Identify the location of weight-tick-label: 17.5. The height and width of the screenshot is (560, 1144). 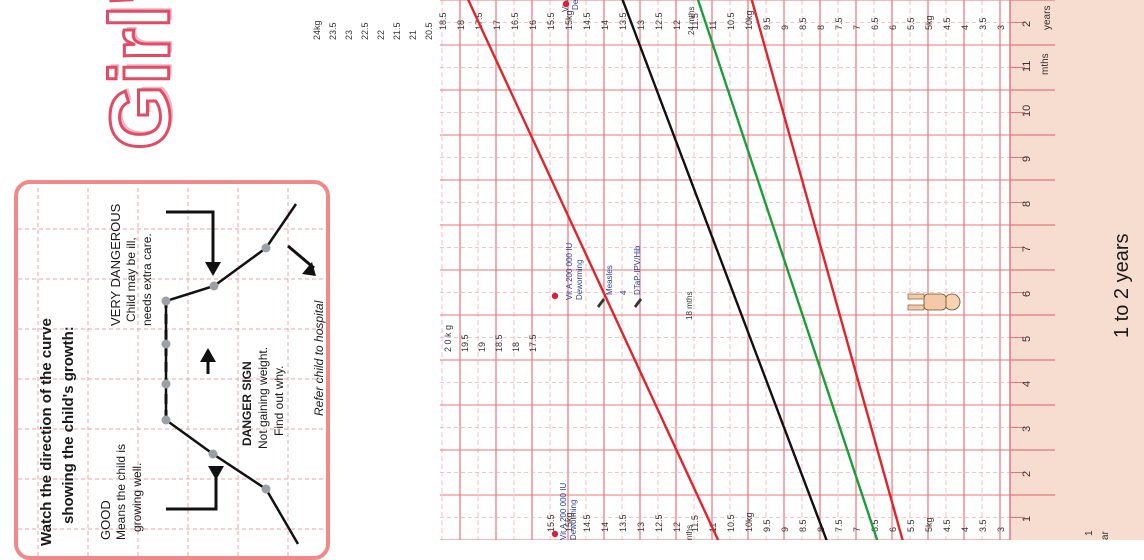
(533, 343).